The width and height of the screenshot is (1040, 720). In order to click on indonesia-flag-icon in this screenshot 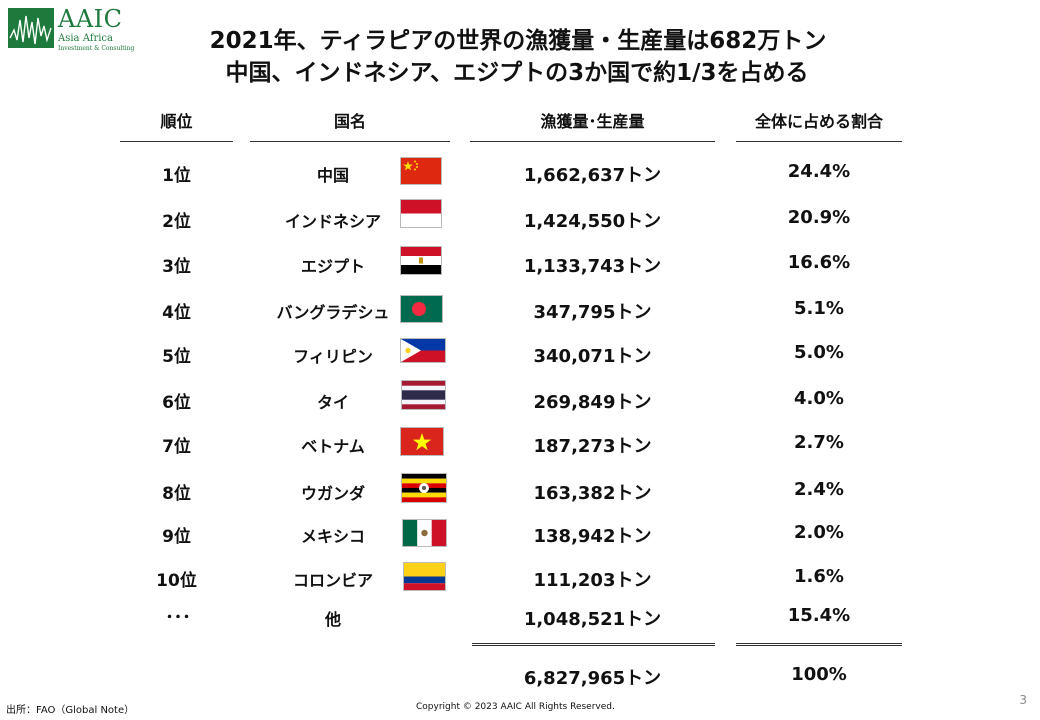, I will do `click(421, 213)`.